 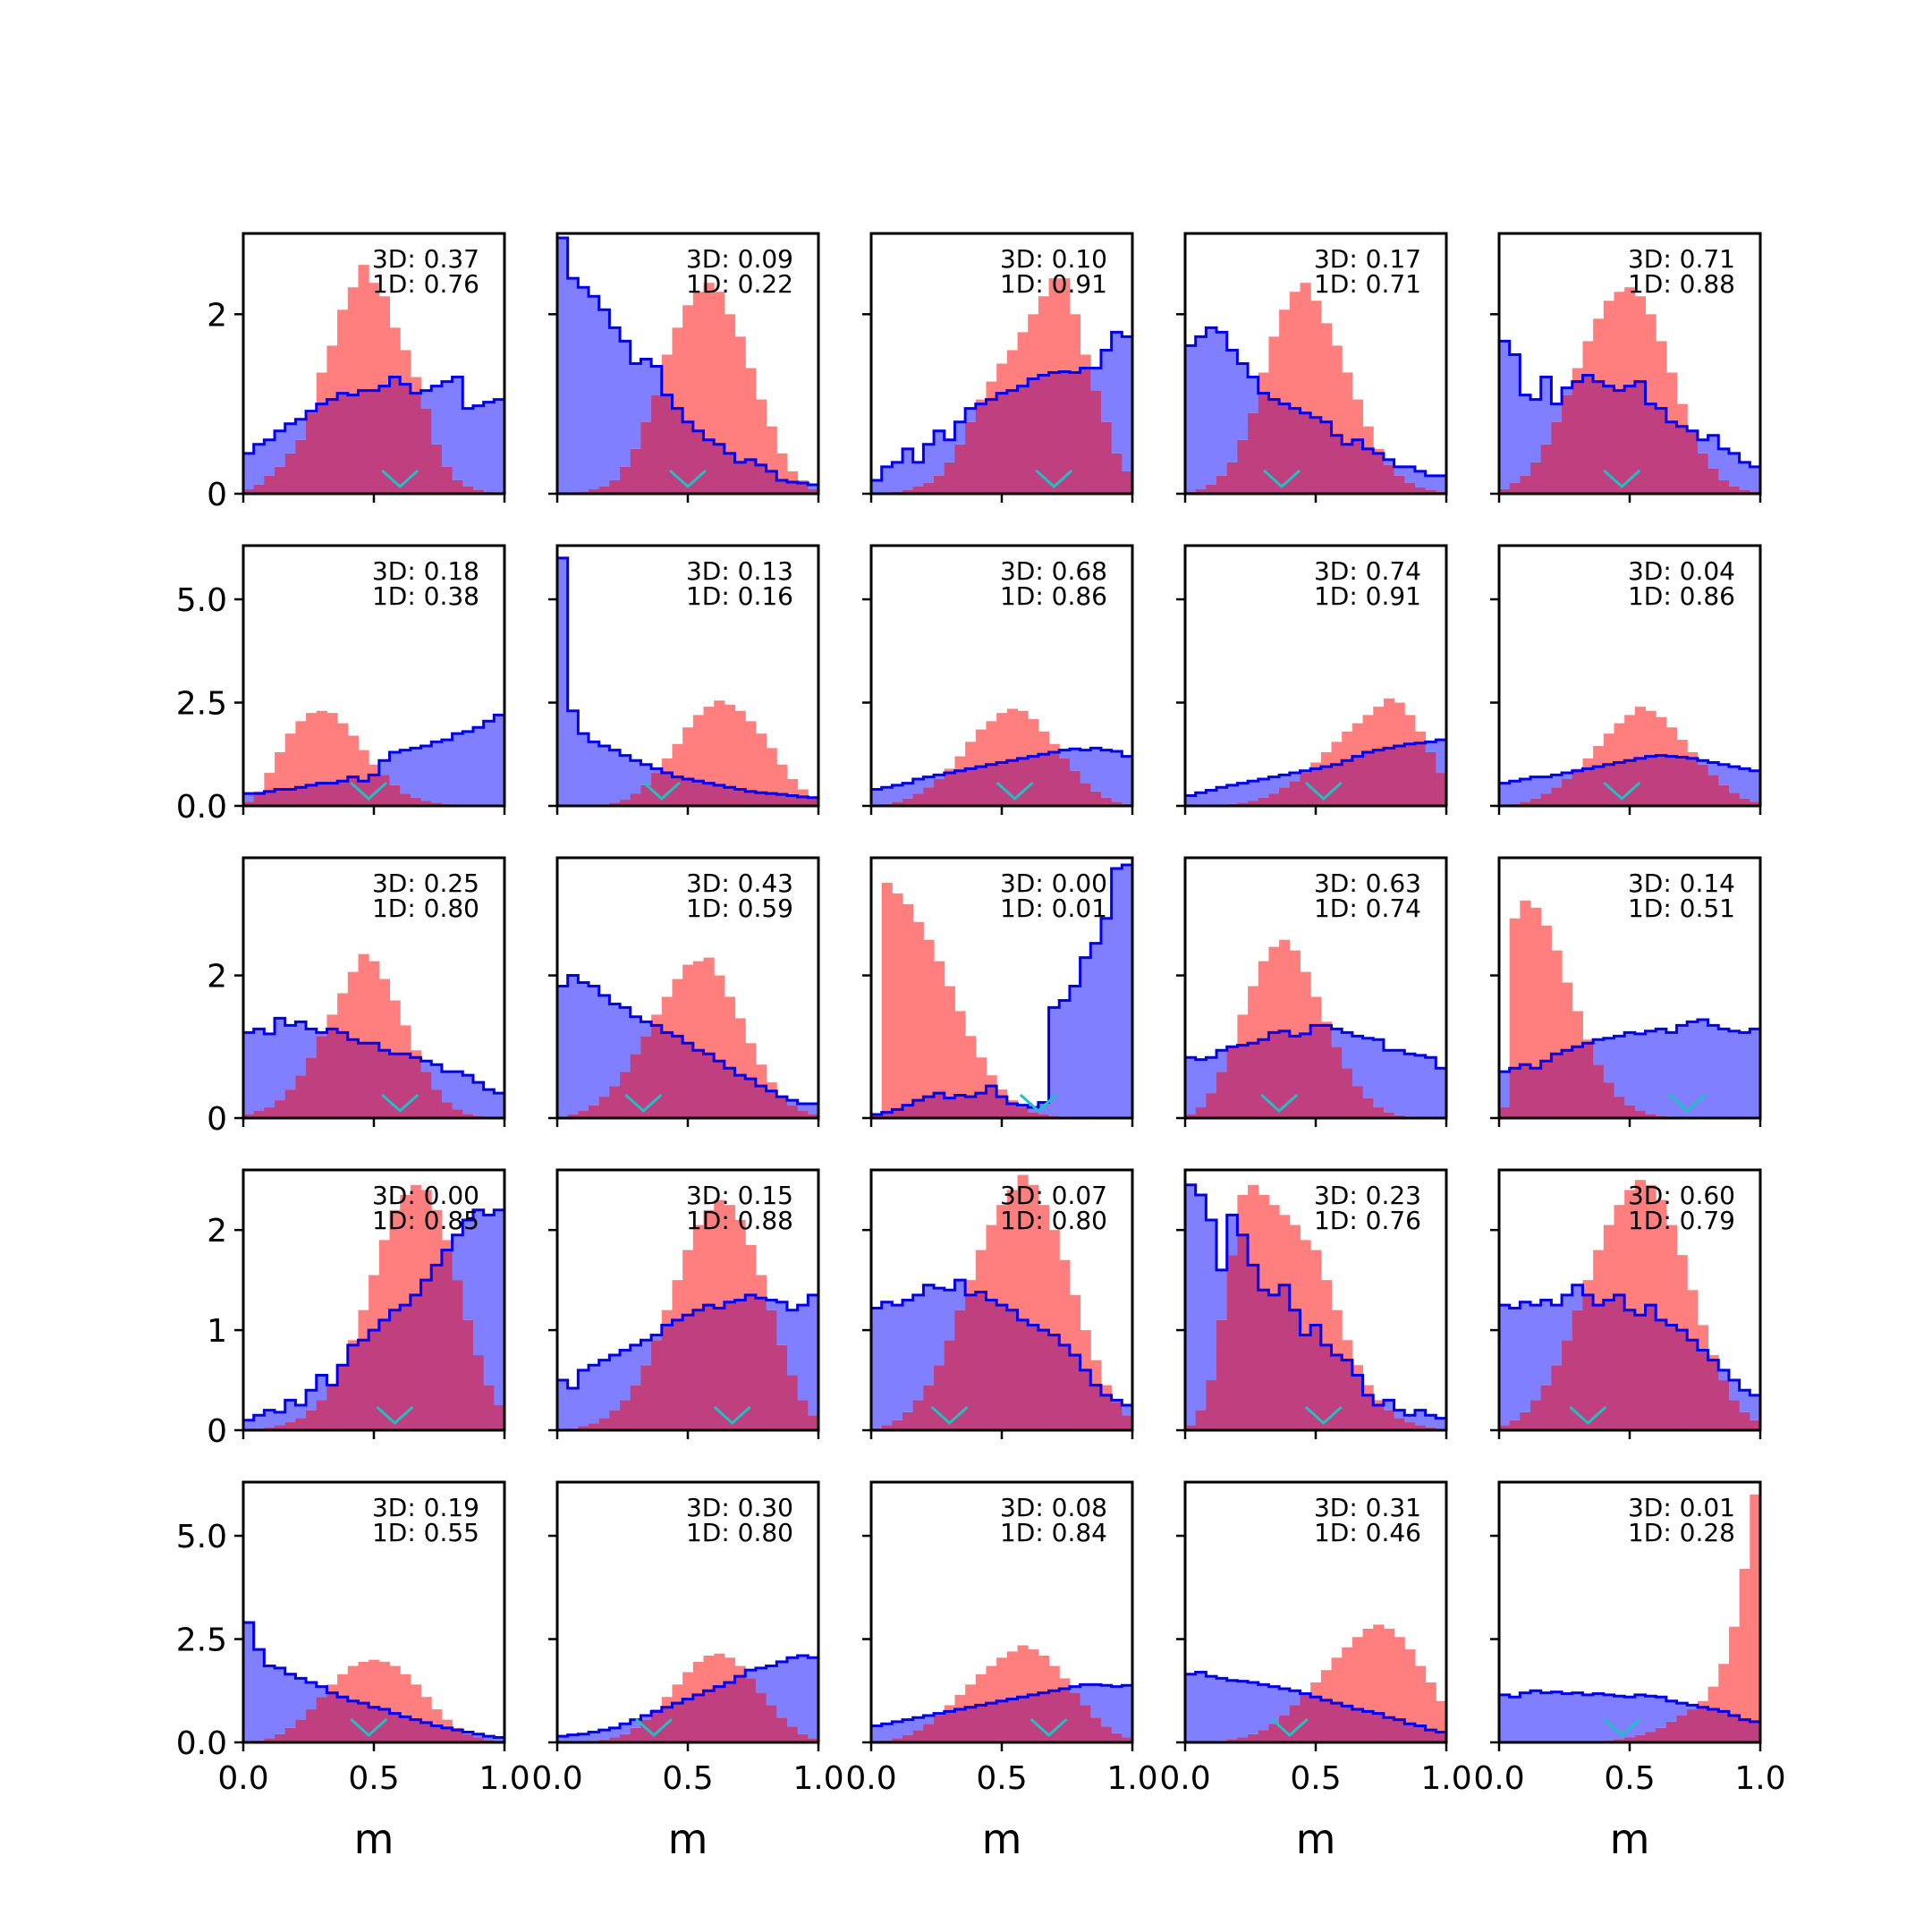 I want to click on x-axis-label: m, so click(x=1630, y=1839).